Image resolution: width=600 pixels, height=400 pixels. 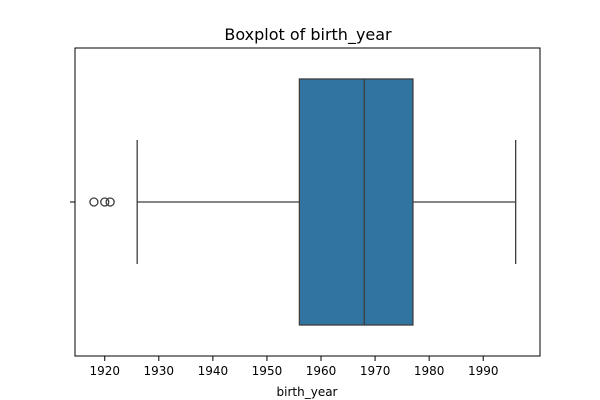 I want to click on iqr-box, so click(x=356, y=202).